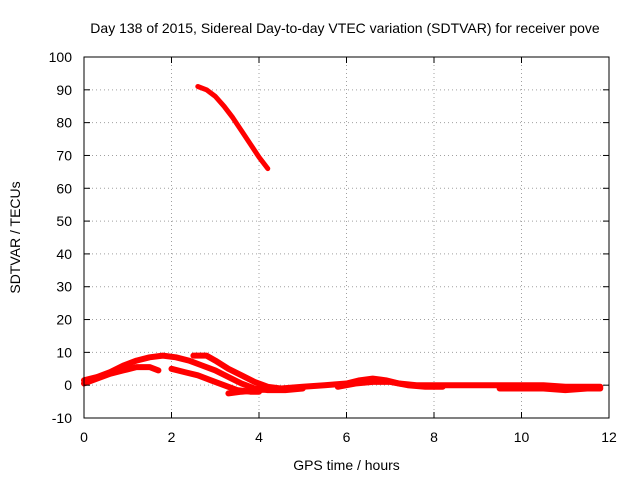  I want to click on x-axis-title: GPS time / hours, so click(346, 465).